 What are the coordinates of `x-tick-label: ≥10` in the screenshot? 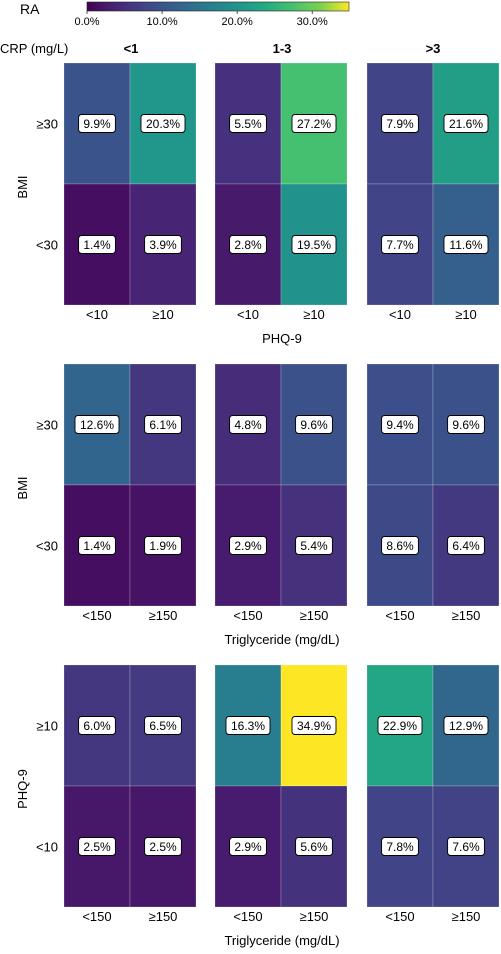 It's located at (314, 314).